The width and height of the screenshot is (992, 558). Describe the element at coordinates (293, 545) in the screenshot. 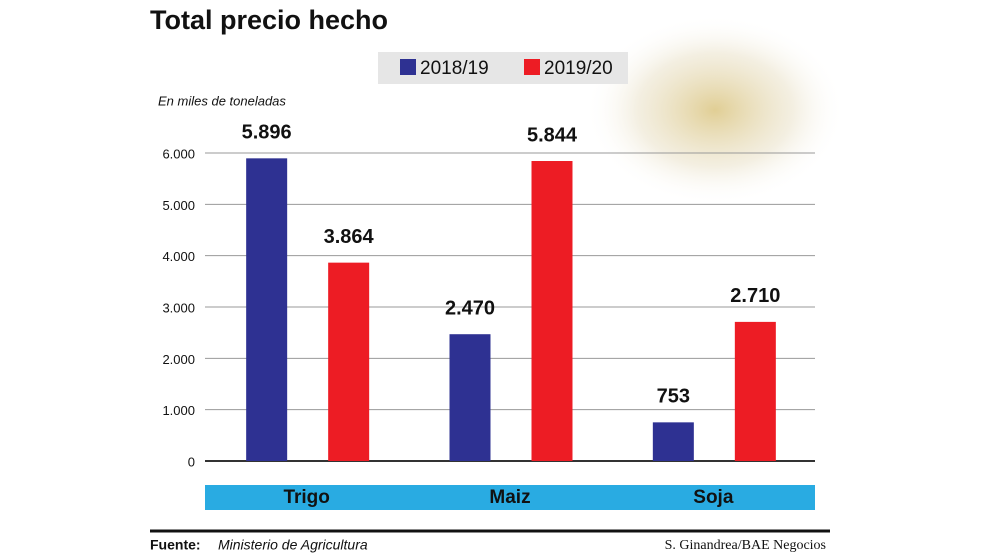

I see `source: Ministerio de Agricultura` at that location.